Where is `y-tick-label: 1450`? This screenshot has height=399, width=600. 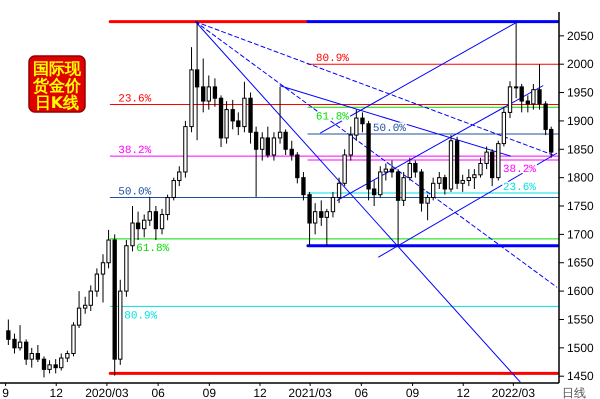 y-tick-label: 1450 is located at coordinates (580, 376).